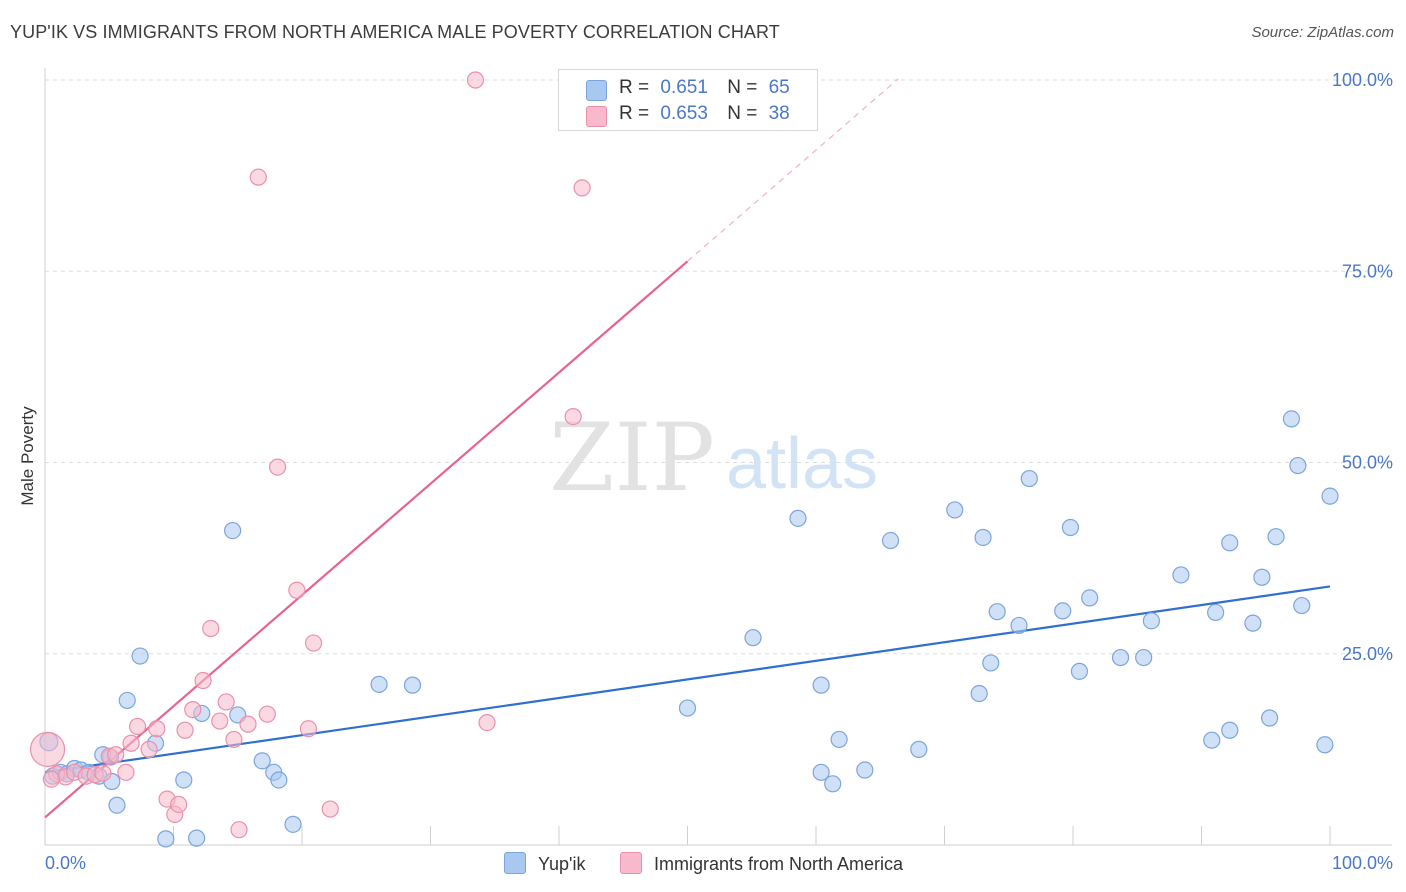 Image resolution: width=1406 pixels, height=892 pixels. What do you see at coordinates (802, 464) in the screenshot?
I see `watermark-atlas: atlas` at bounding box center [802, 464].